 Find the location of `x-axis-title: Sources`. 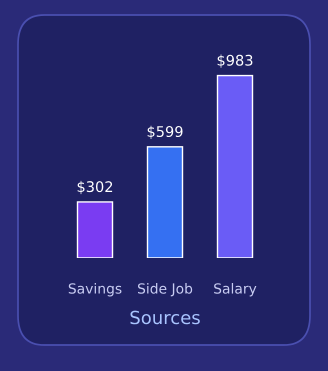

x-axis-title: Sources is located at coordinates (165, 317).